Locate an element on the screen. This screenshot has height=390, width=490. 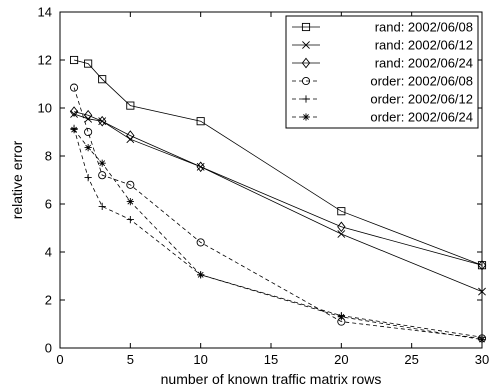
y-axis-label: relative error is located at coordinates (17, 179).